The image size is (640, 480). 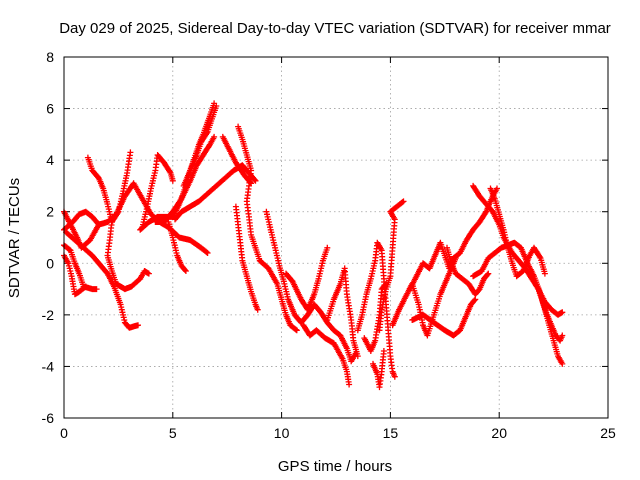 I want to click on data-points-arc14, so click(x=237, y=160).